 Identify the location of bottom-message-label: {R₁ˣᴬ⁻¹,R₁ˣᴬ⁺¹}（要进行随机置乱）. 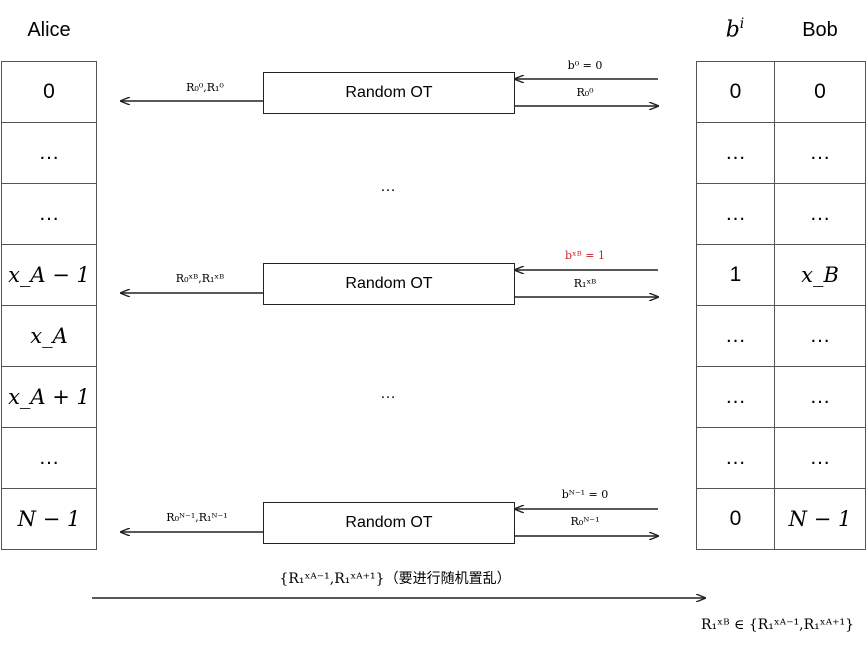
(395, 579).